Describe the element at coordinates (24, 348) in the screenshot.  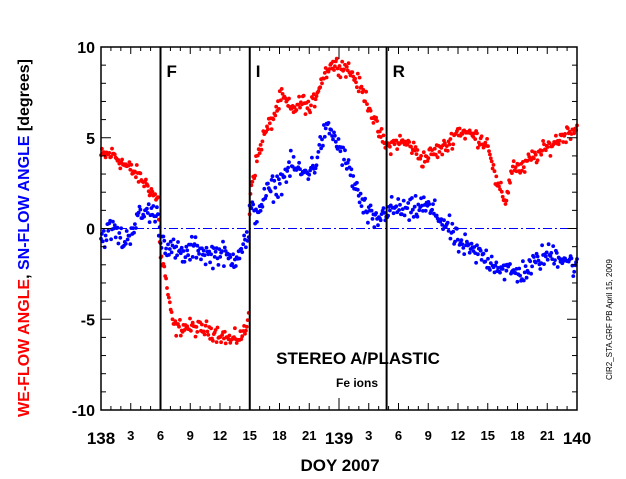
I see `y-axis-label-we-flow: WE-FLOW ANGLE` at that location.